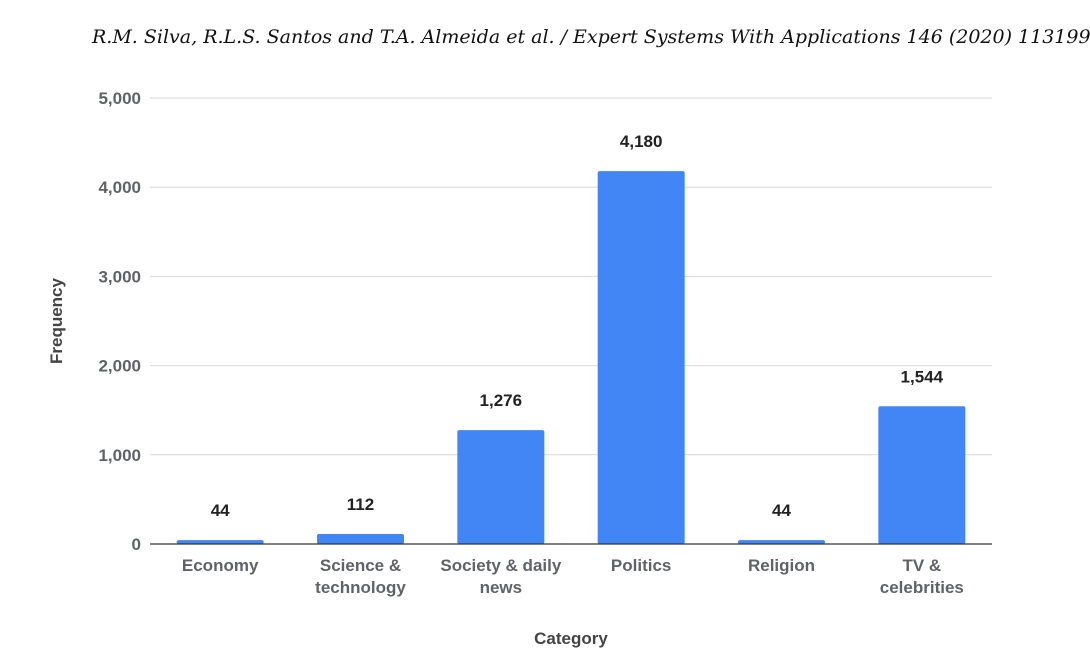 The image size is (1090, 672). What do you see at coordinates (501, 587) in the screenshot?
I see `x-tick-label: news` at bounding box center [501, 587].